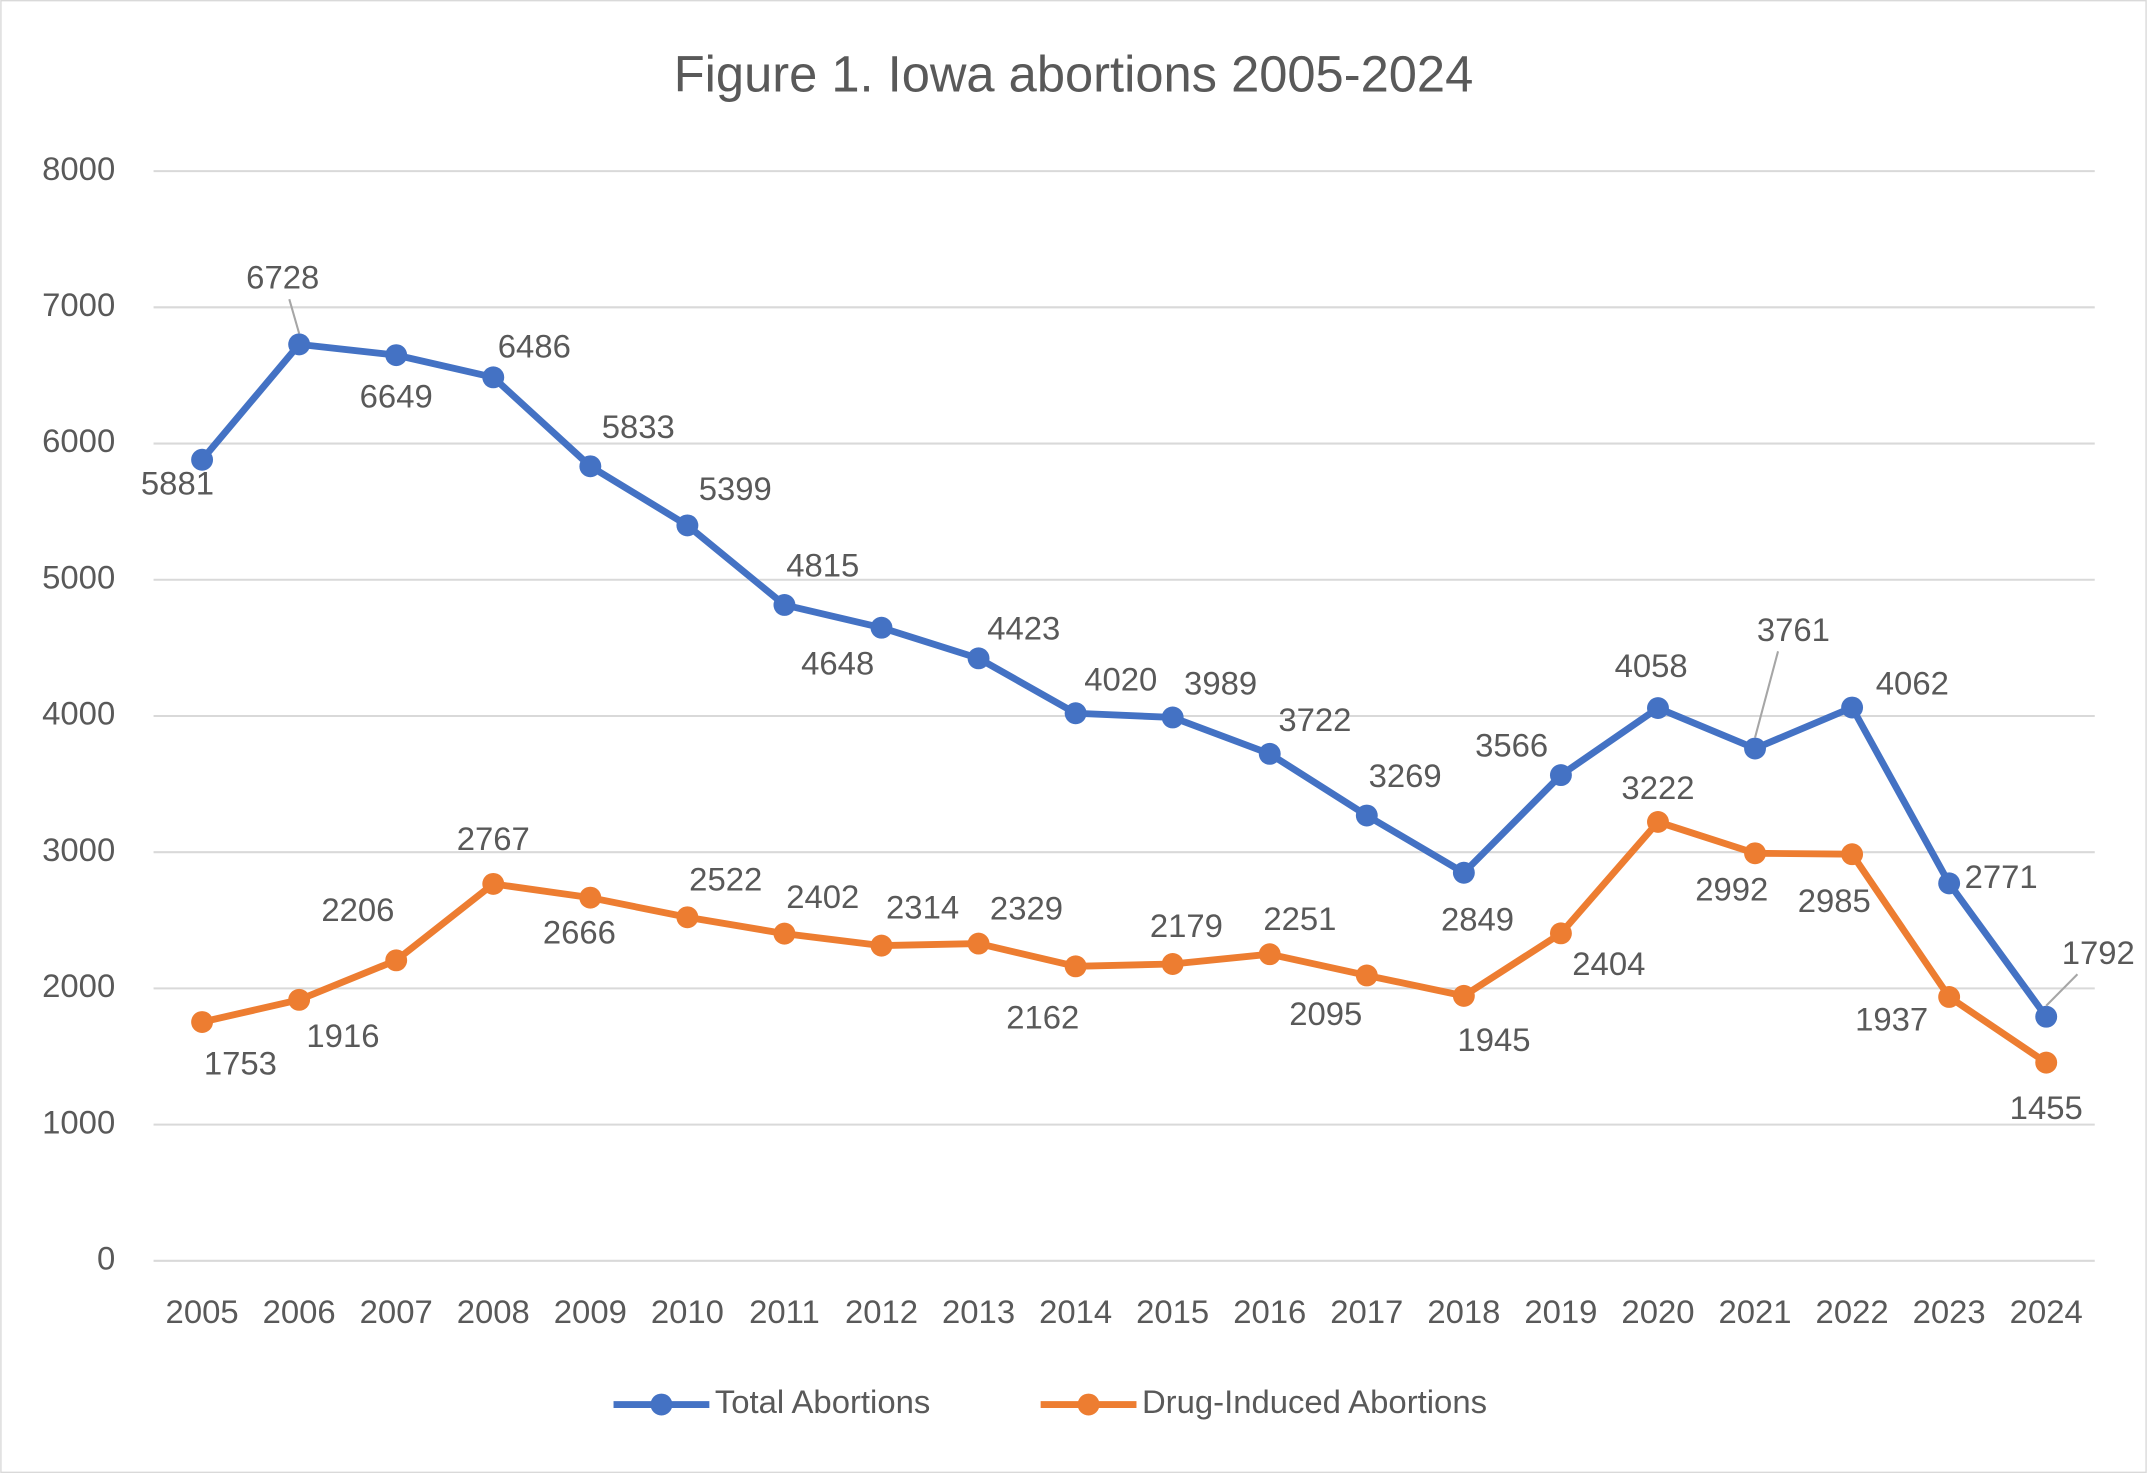 This screenshot has height=1473, width=2147. What do you see at coordinates (1949, 1311) in the screenshot?
I see `x-tick-label: 2023` at bounding box center [1949, 1311].